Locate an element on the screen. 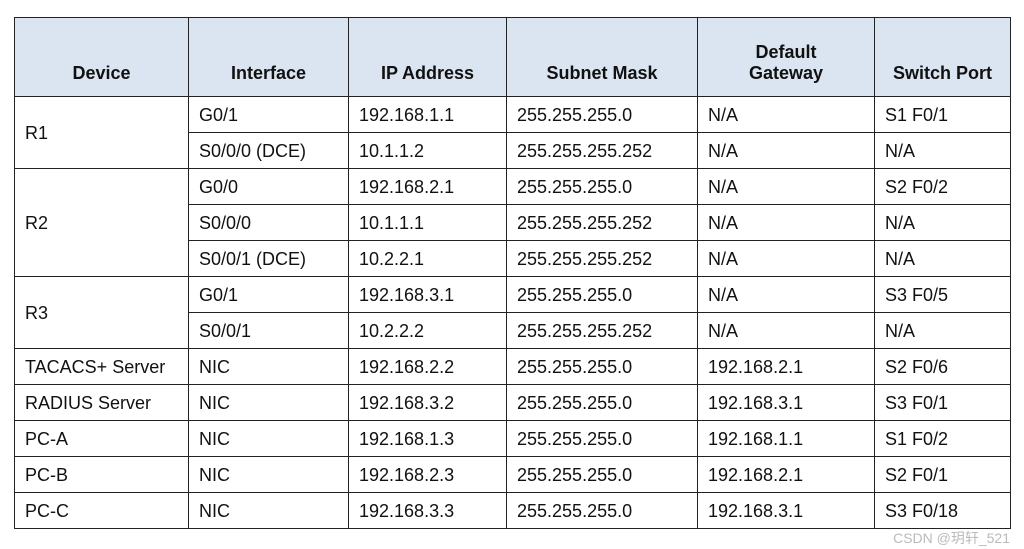  table-row: S0/0/1 10.2.2.2 255.255.255.252 N/A N/A is located at coordinates (513, 330).